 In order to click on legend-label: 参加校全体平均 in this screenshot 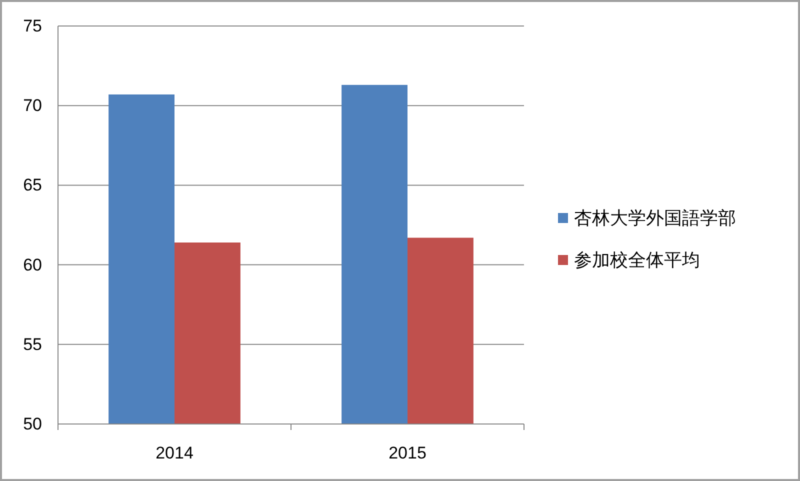, I will do `click(637, 260)`.